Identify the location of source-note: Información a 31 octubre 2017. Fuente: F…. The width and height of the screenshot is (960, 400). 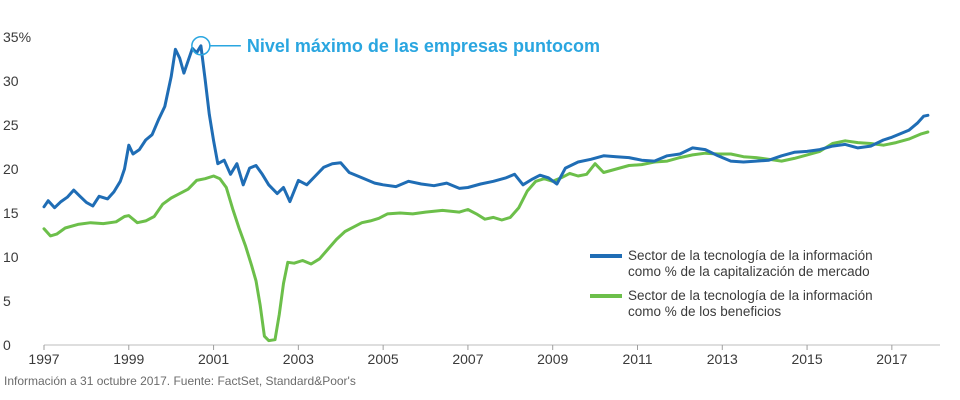
(180, 381).